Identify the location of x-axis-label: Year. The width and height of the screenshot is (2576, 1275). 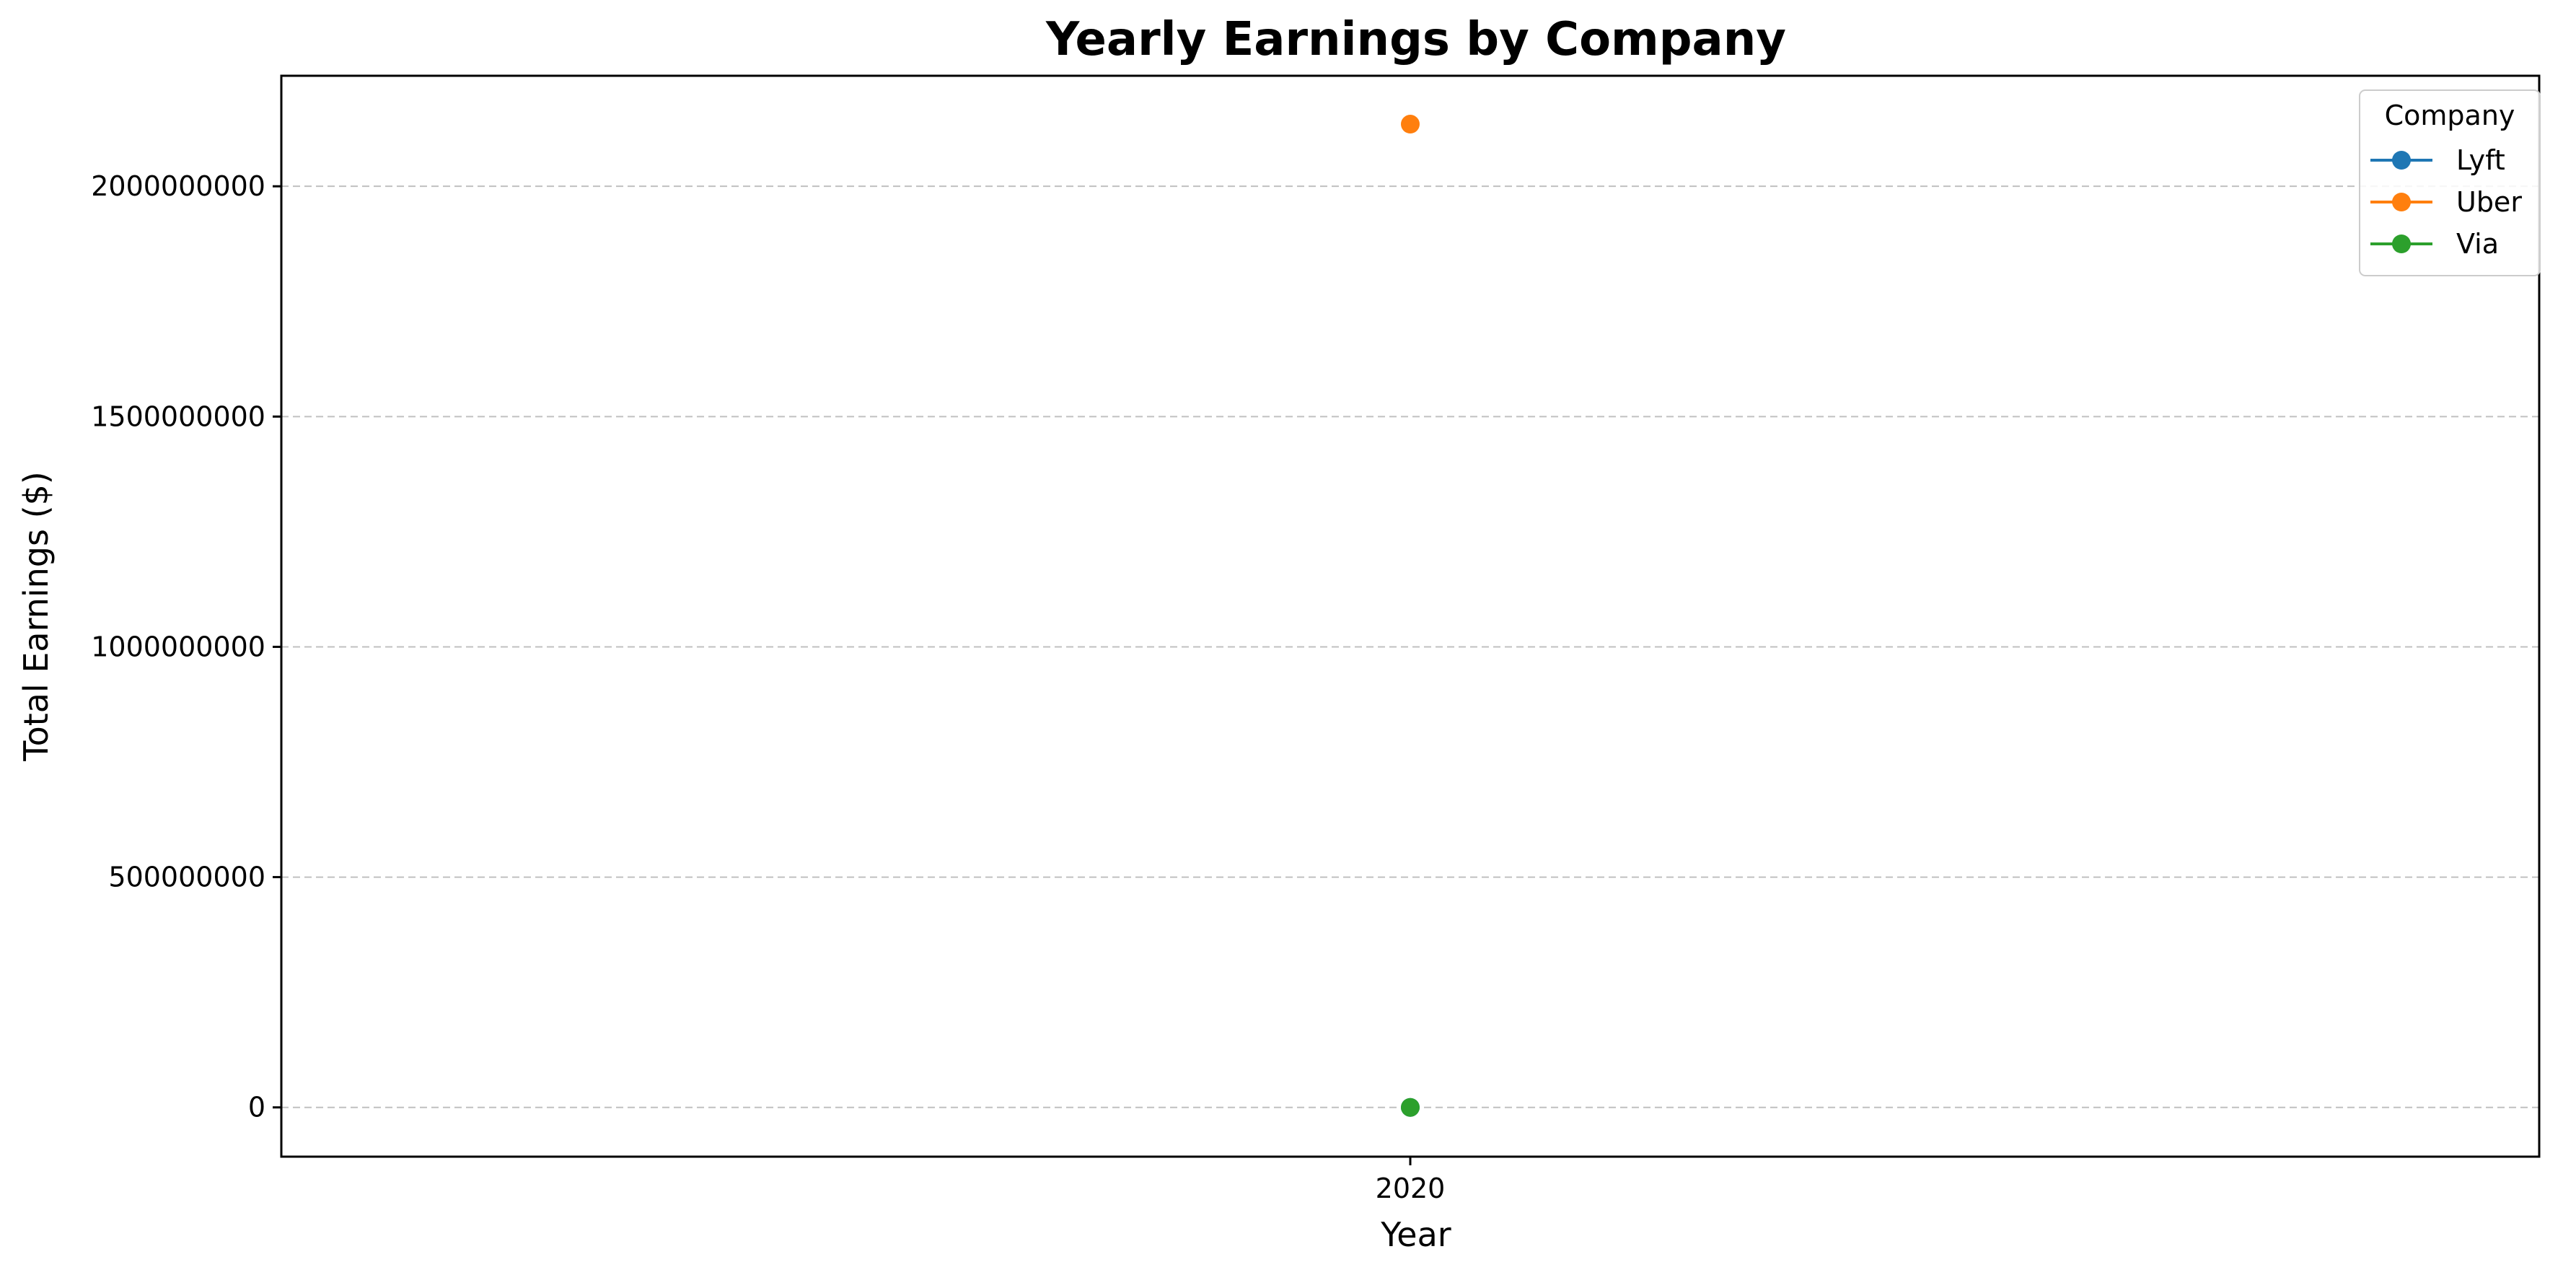
(1415, 1235).